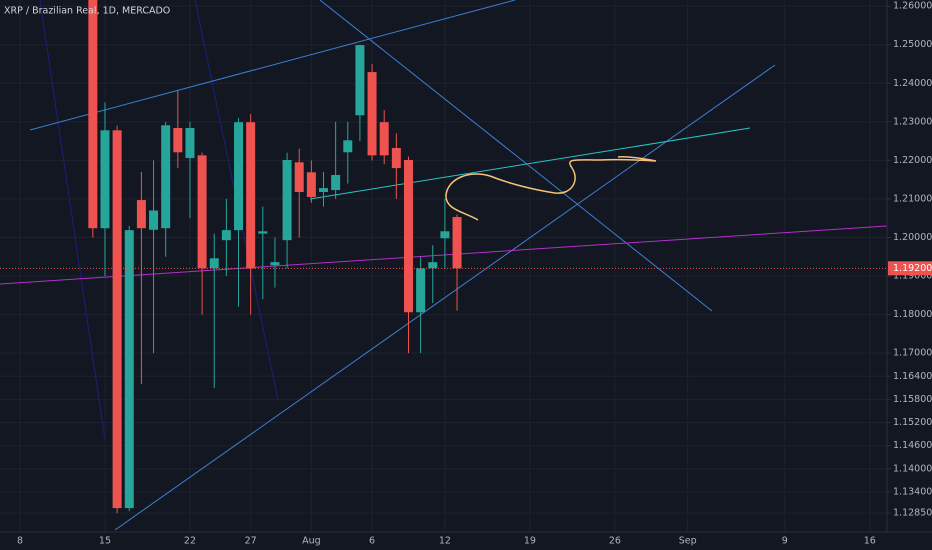  Describe the element at coordinates (20, 541) in the screenshot. I see `x-tick-label: 8` at that location.